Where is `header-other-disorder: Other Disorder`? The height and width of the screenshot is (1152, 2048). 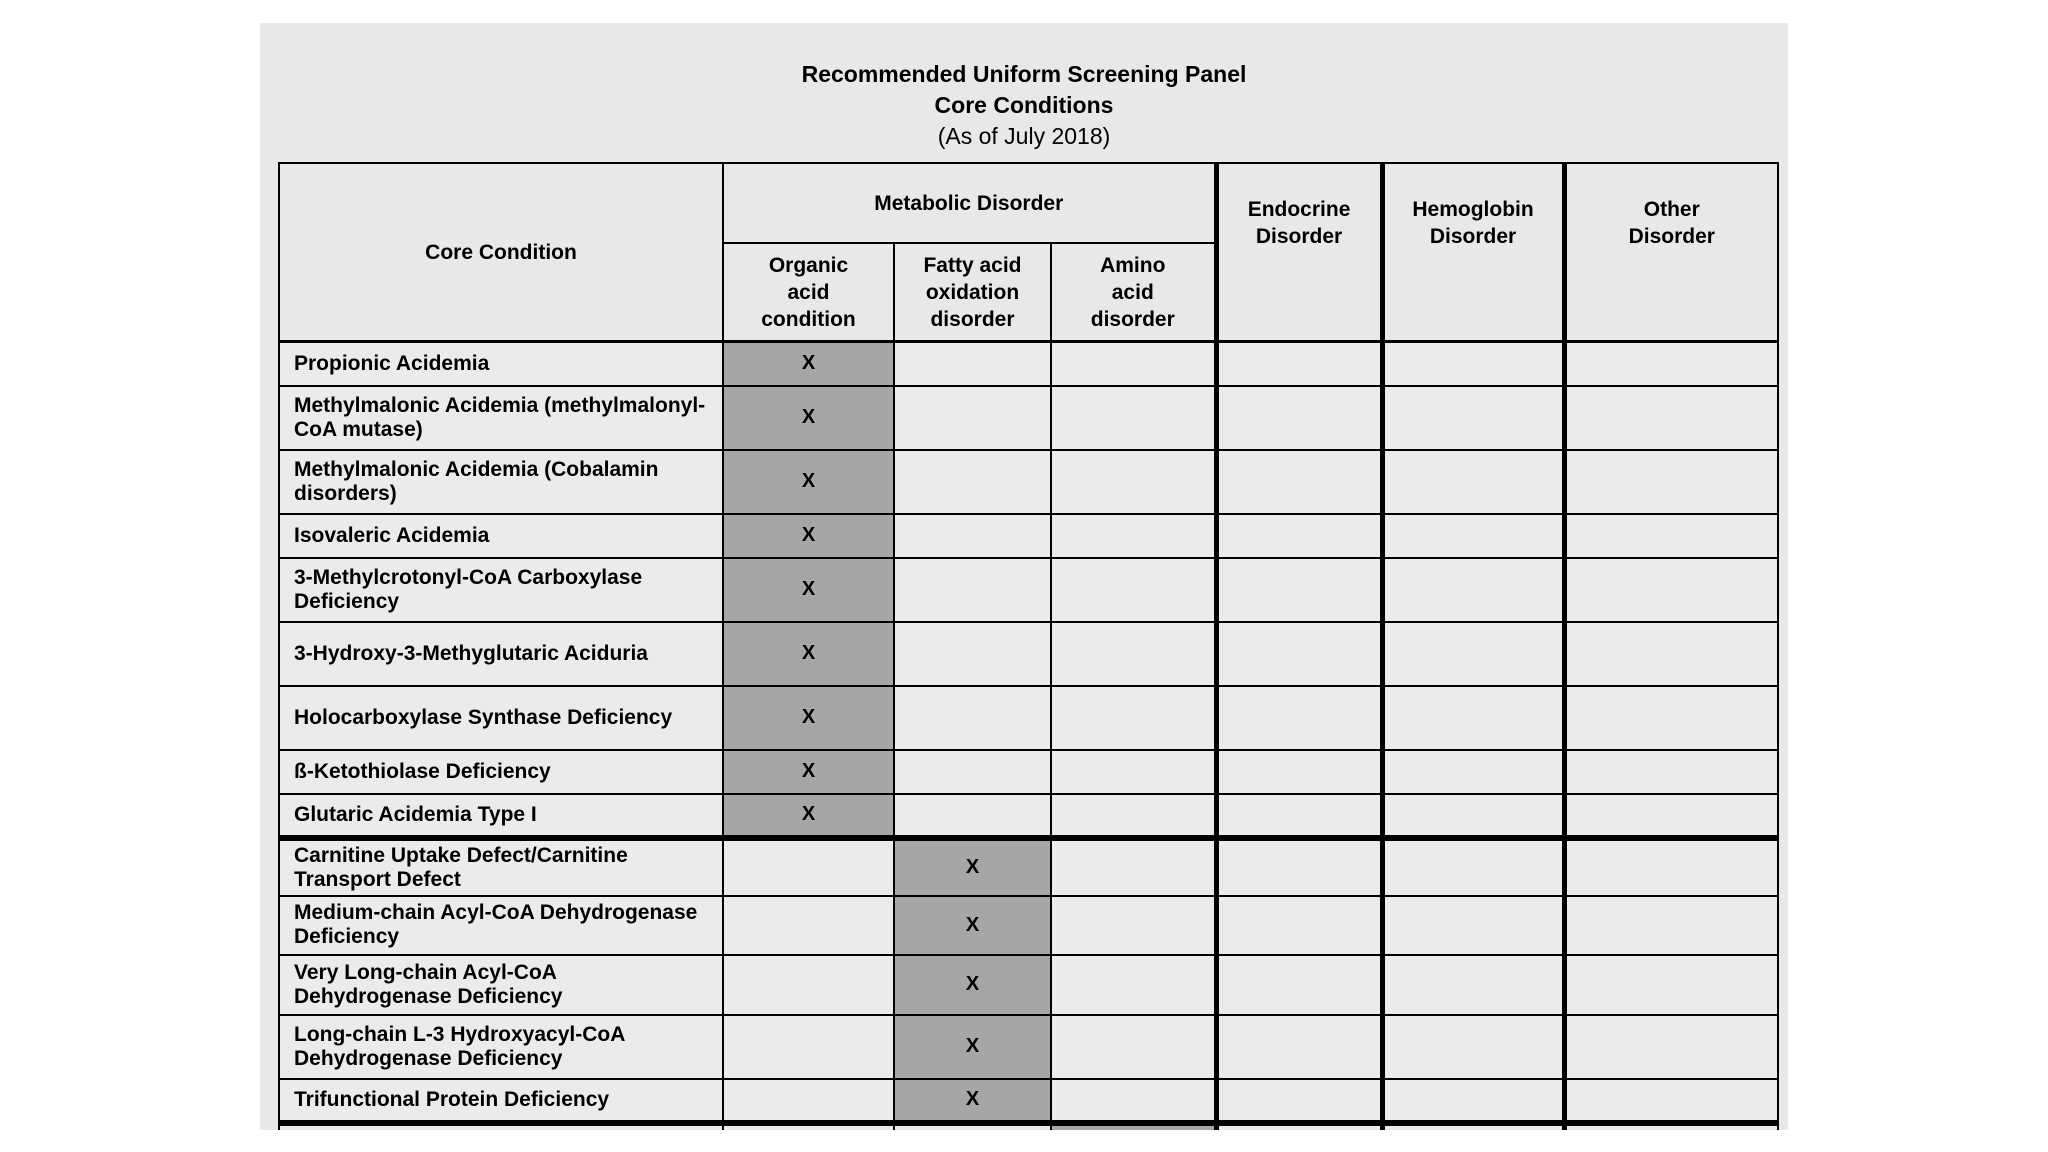 header-other-disorder: Other Disorder is located at coordinates (1671, 252).